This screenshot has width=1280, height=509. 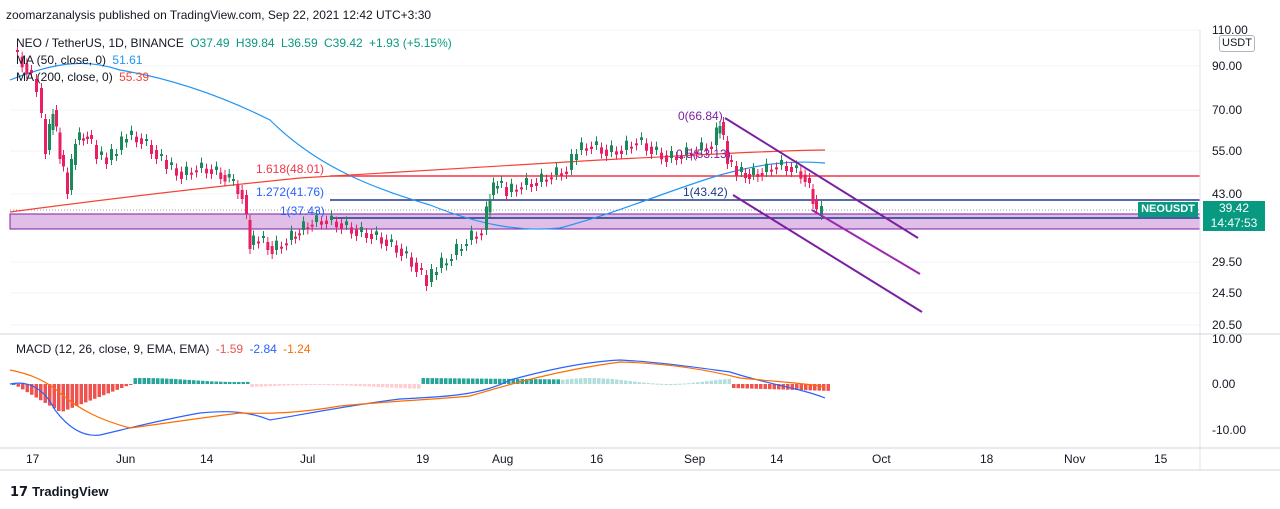 I want to click on signal-value: -1.24, so click(x=297, y=349).